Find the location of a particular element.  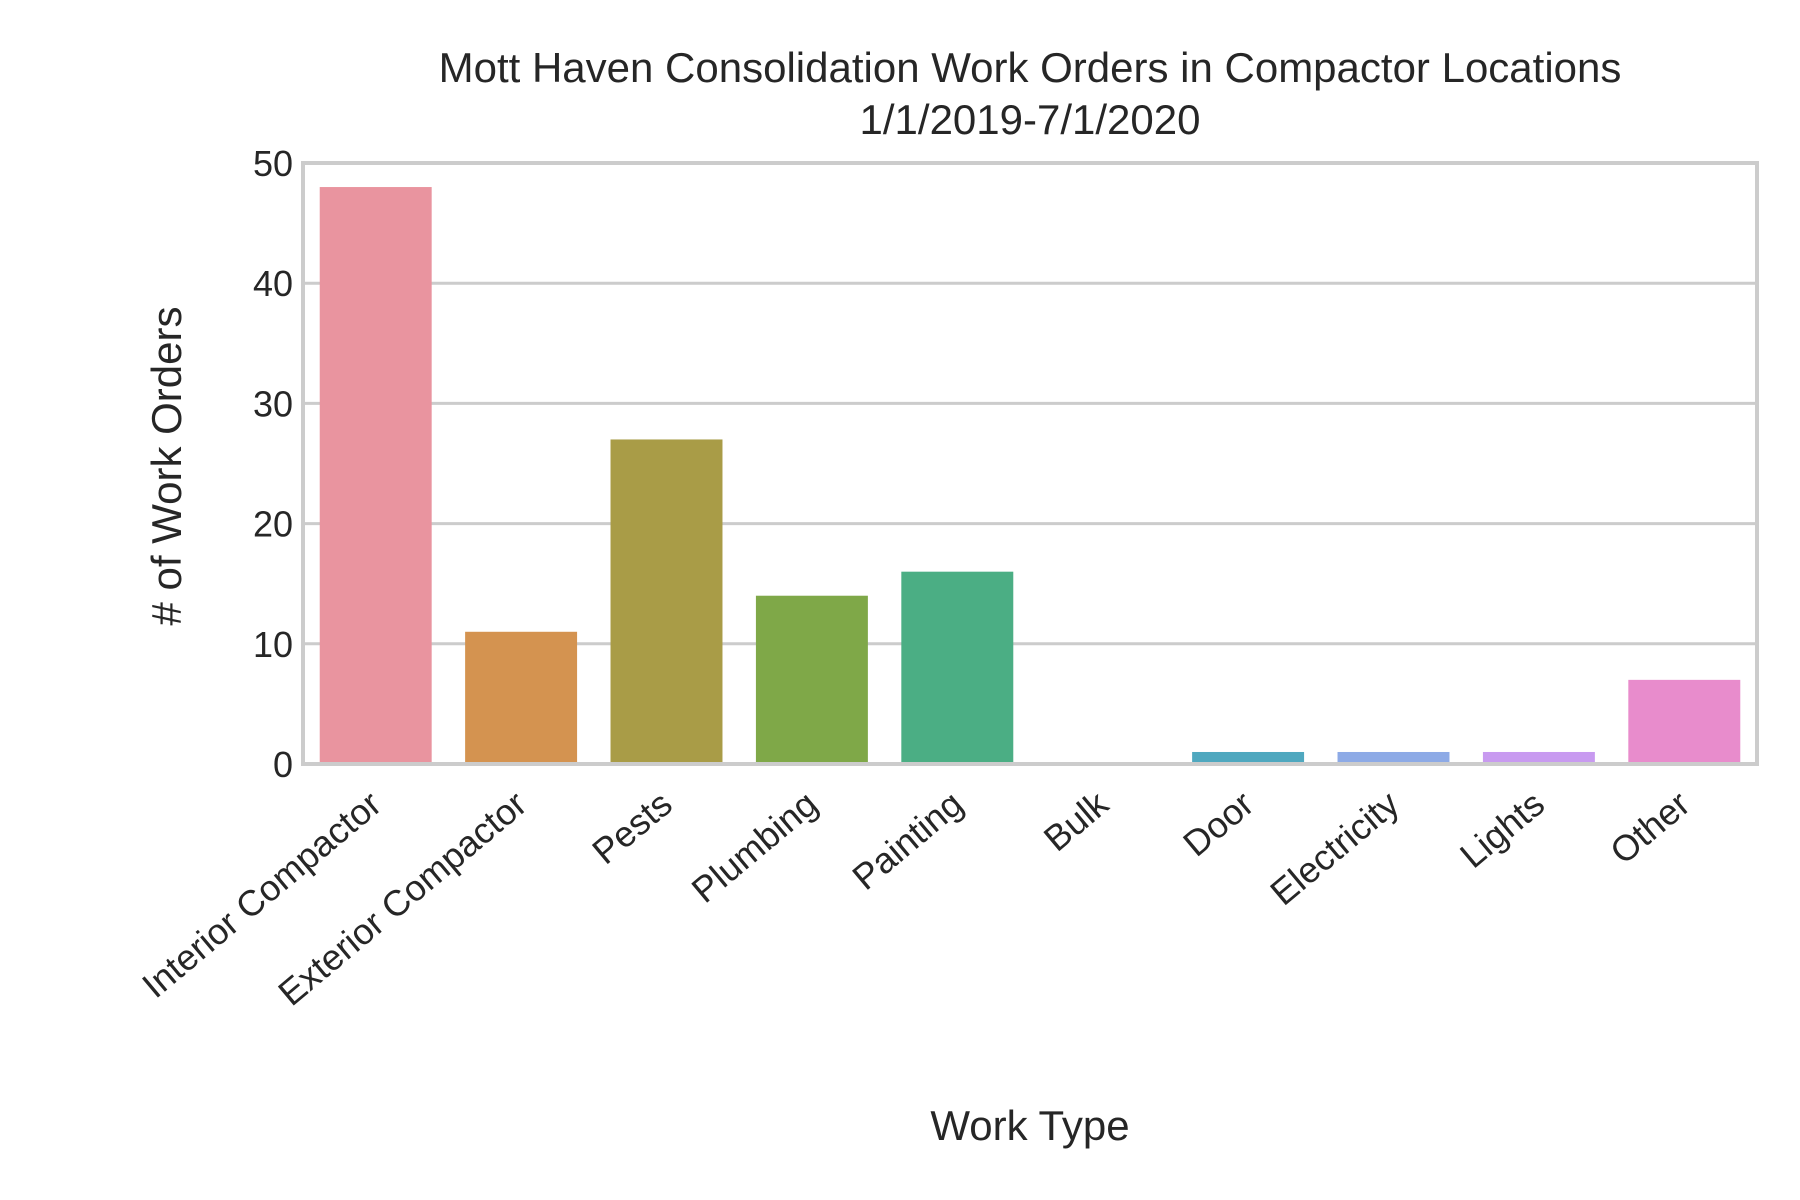

bar-pests is located at coordinates (666, 601).